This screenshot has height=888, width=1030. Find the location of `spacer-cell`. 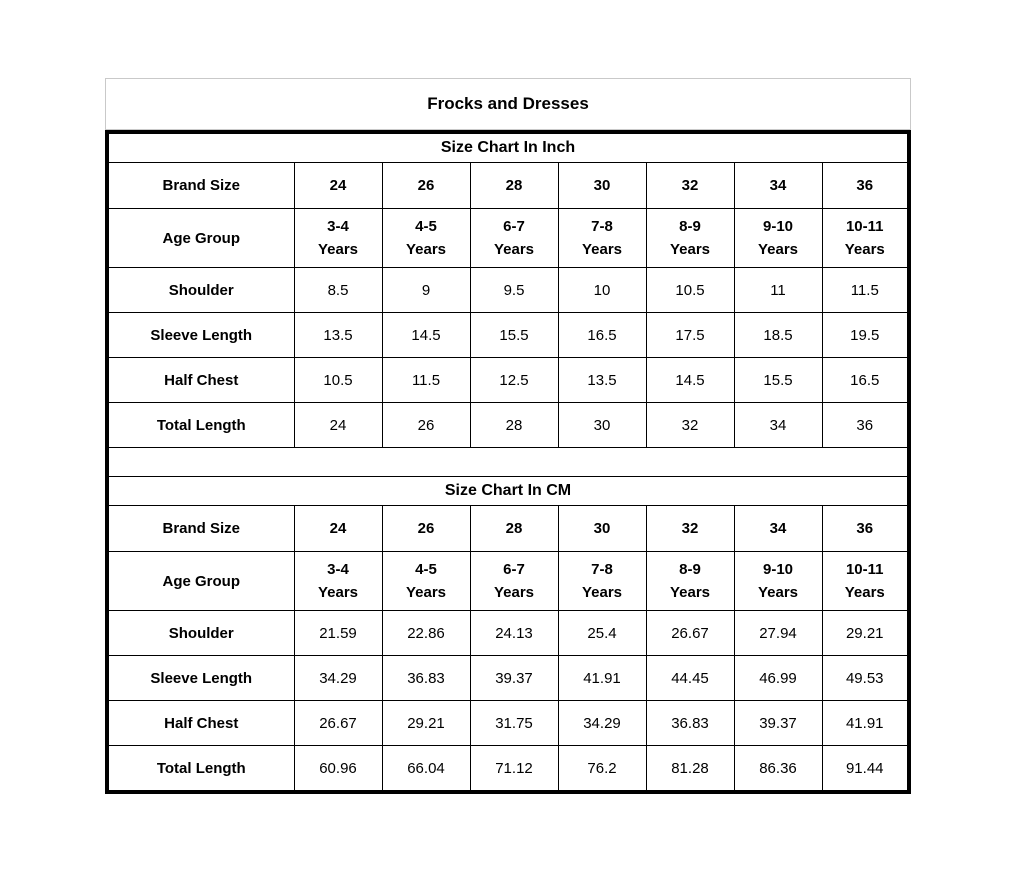

spacer-cell is located at coordinates (508, 462).